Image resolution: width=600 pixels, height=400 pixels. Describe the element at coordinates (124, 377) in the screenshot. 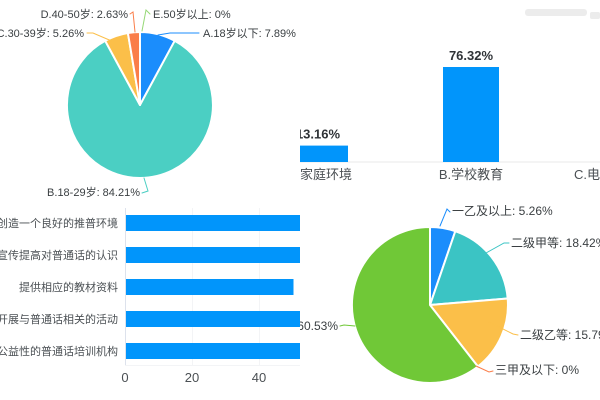

I see `suggestion-bar-tick-0: 0` at that location.